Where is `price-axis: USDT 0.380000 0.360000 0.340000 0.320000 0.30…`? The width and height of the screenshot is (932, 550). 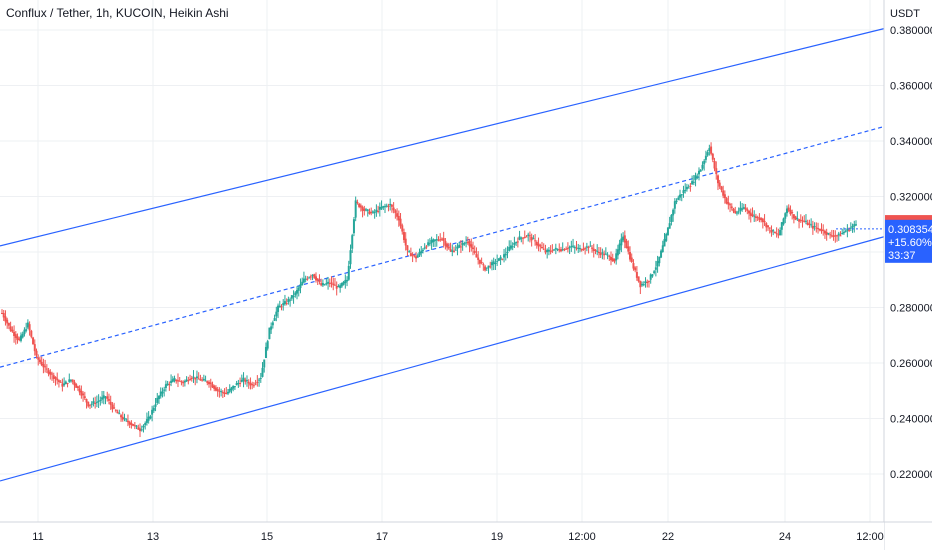 price-axis: USDT 0.380000 0.360000 0.340000 0.320000 0.30… is located at coordinates (907, 275).